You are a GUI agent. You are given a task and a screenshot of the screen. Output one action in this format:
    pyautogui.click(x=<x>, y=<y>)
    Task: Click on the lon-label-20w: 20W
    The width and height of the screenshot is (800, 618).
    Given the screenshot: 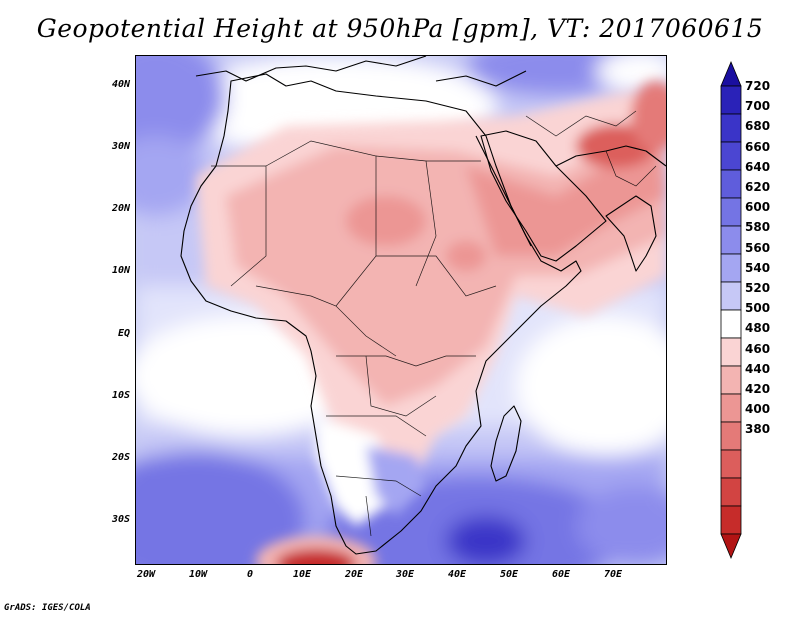 What is the action you would take?
    pyautogui.click(x=146, y=574)
    